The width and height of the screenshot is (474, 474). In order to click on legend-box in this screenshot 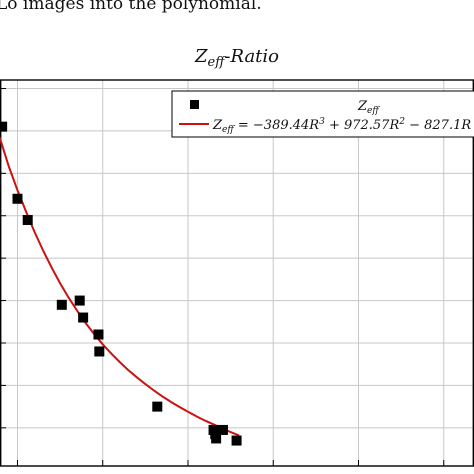, I will do `click(322, 114)`.